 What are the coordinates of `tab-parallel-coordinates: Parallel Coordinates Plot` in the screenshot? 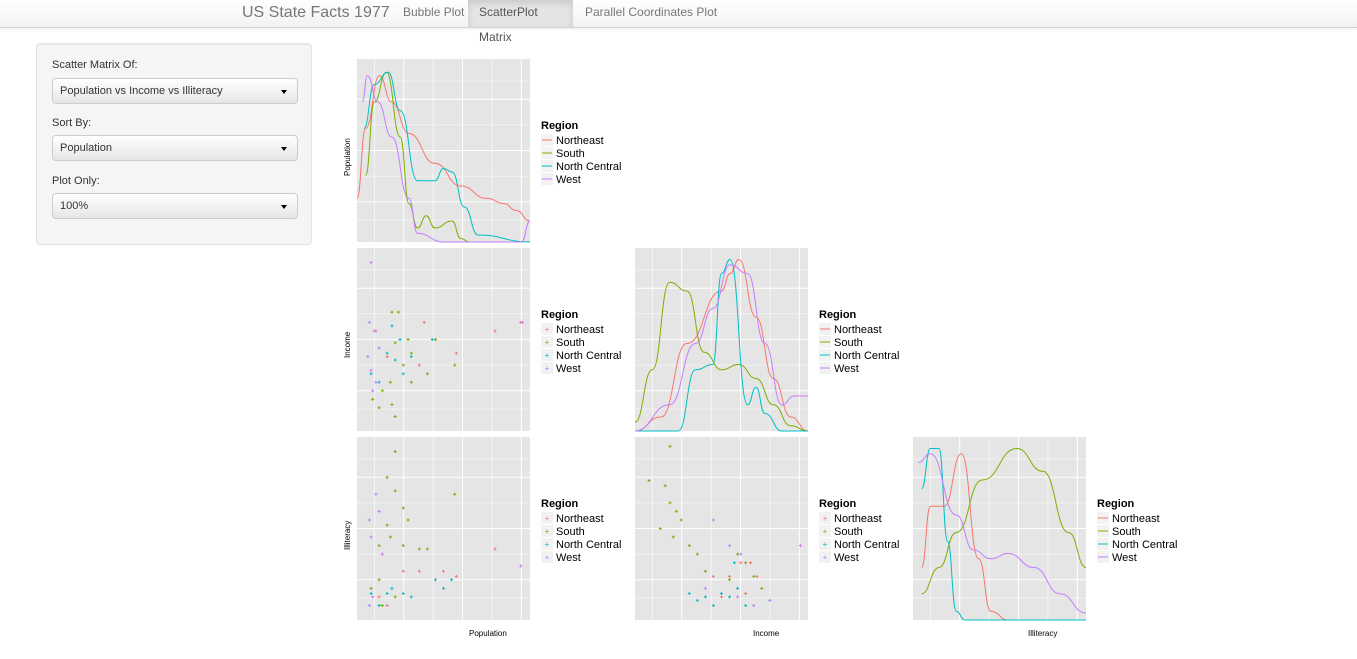 It's located at (651, 12).